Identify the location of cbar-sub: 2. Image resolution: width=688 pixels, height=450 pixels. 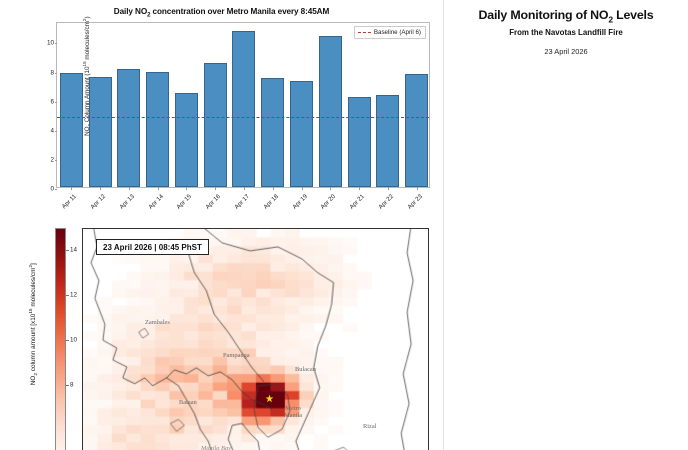
(36, 374).